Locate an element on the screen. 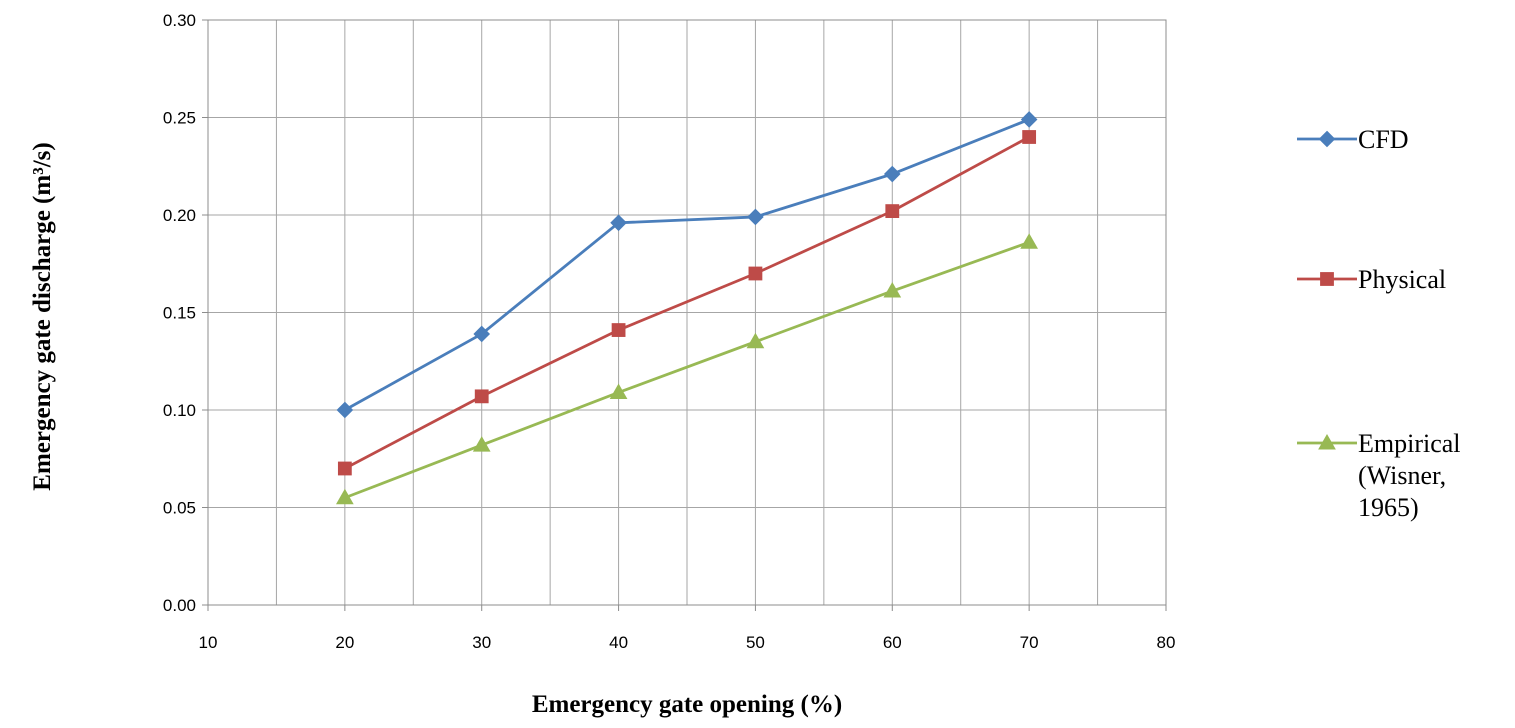  x-tick-label: 80 is located at coordinates (1166, 642).